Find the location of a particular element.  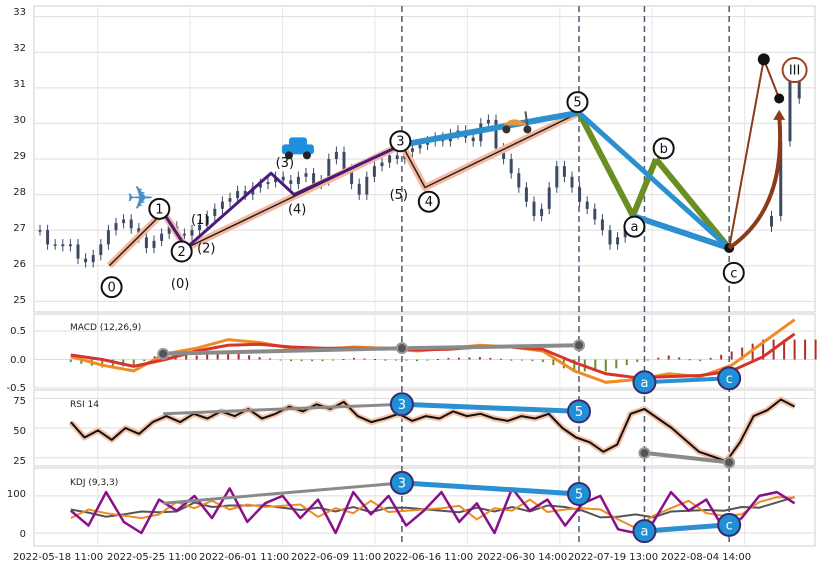

price-ytick: 30 is located at coordinates (19, 120).